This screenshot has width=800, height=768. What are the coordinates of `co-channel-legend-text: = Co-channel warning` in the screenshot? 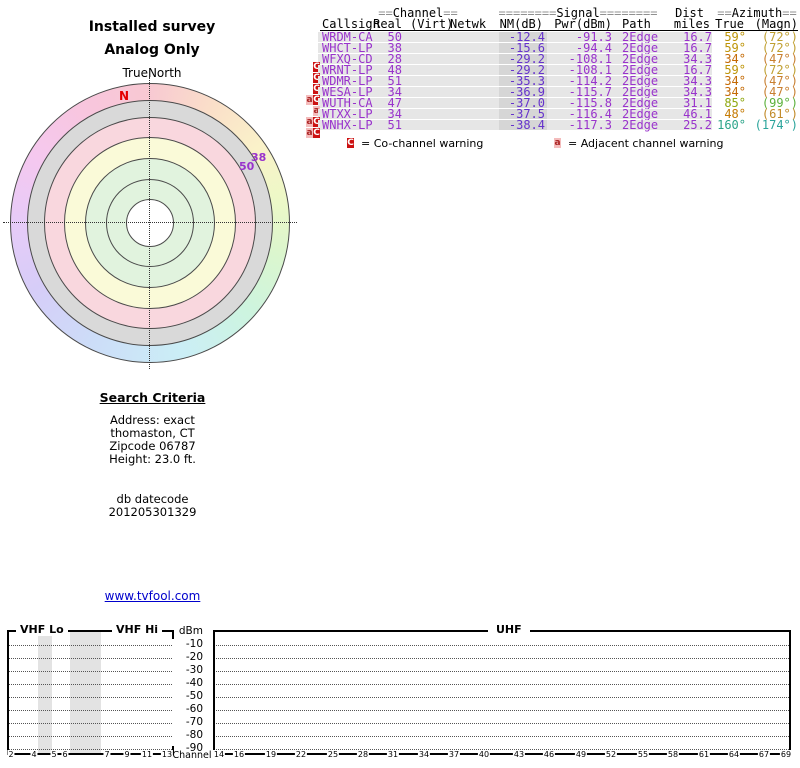 It's located at (422, 143).